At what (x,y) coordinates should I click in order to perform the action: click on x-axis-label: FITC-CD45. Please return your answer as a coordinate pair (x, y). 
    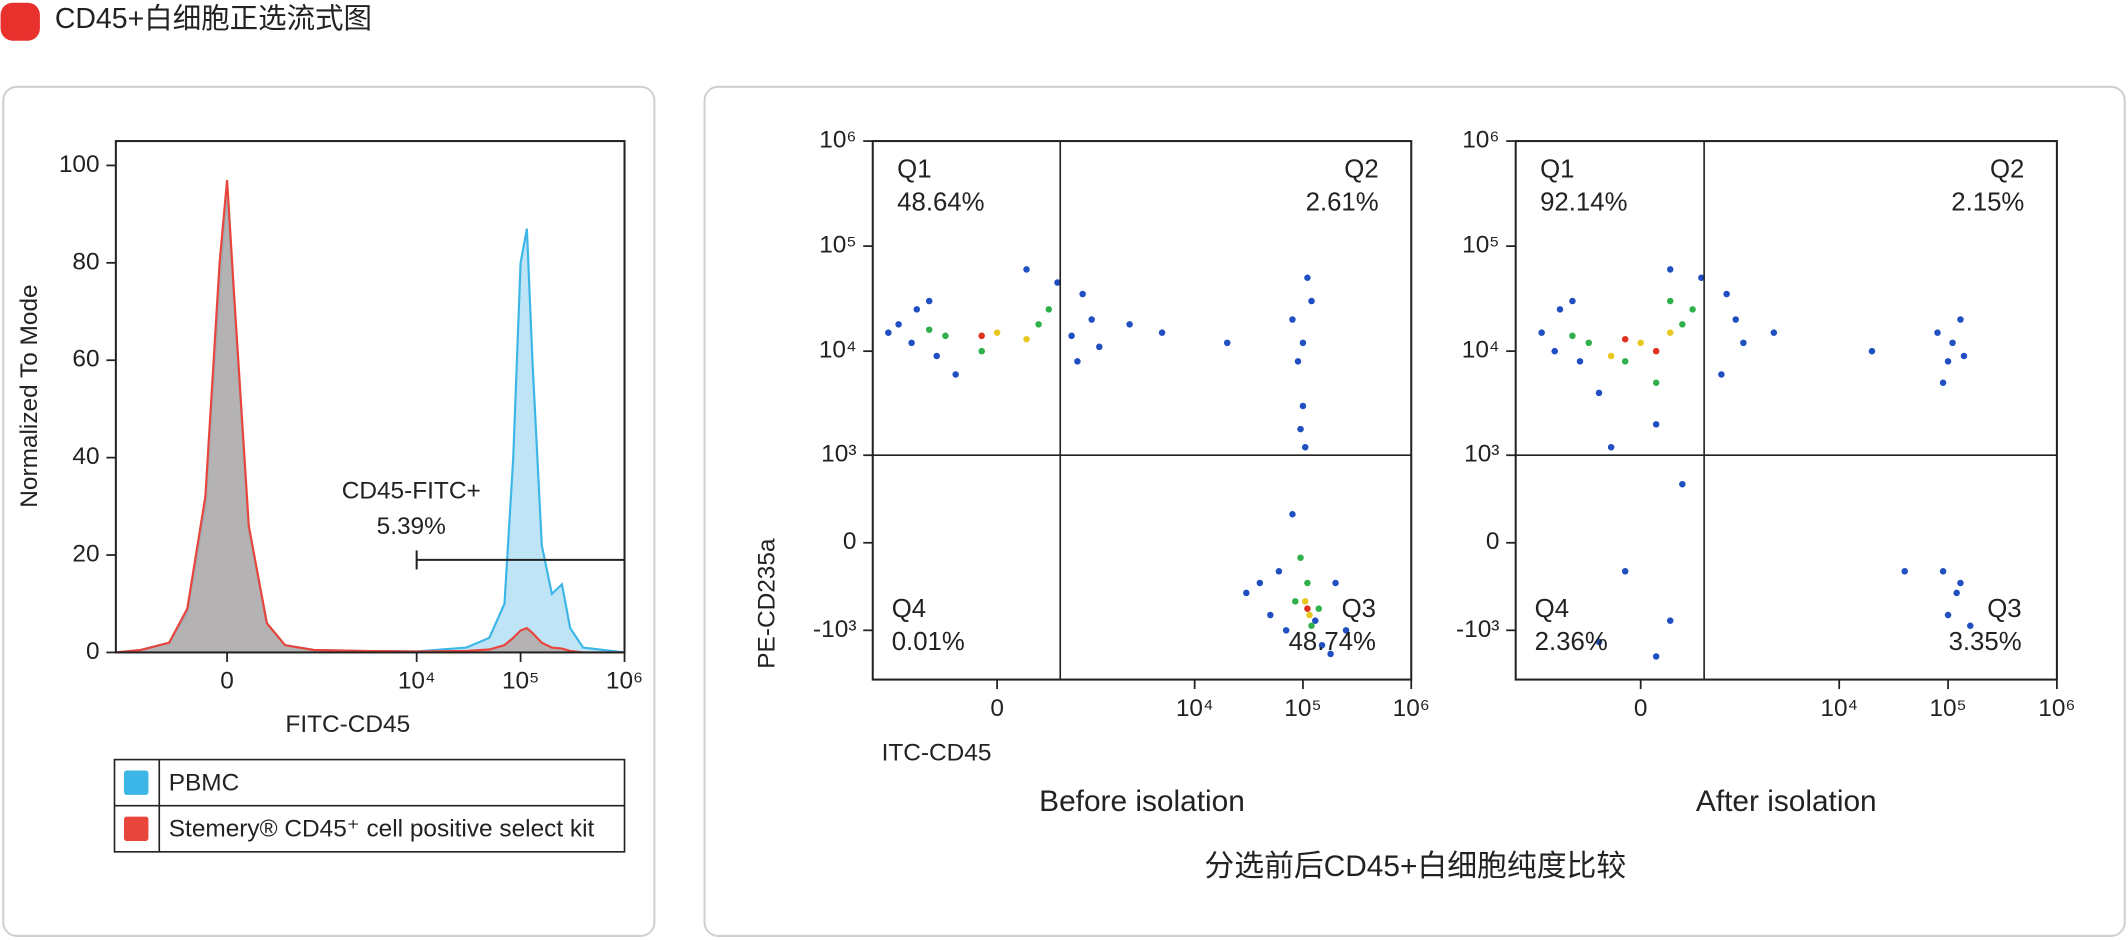
    Looking at the image, I should click on (347, 724).